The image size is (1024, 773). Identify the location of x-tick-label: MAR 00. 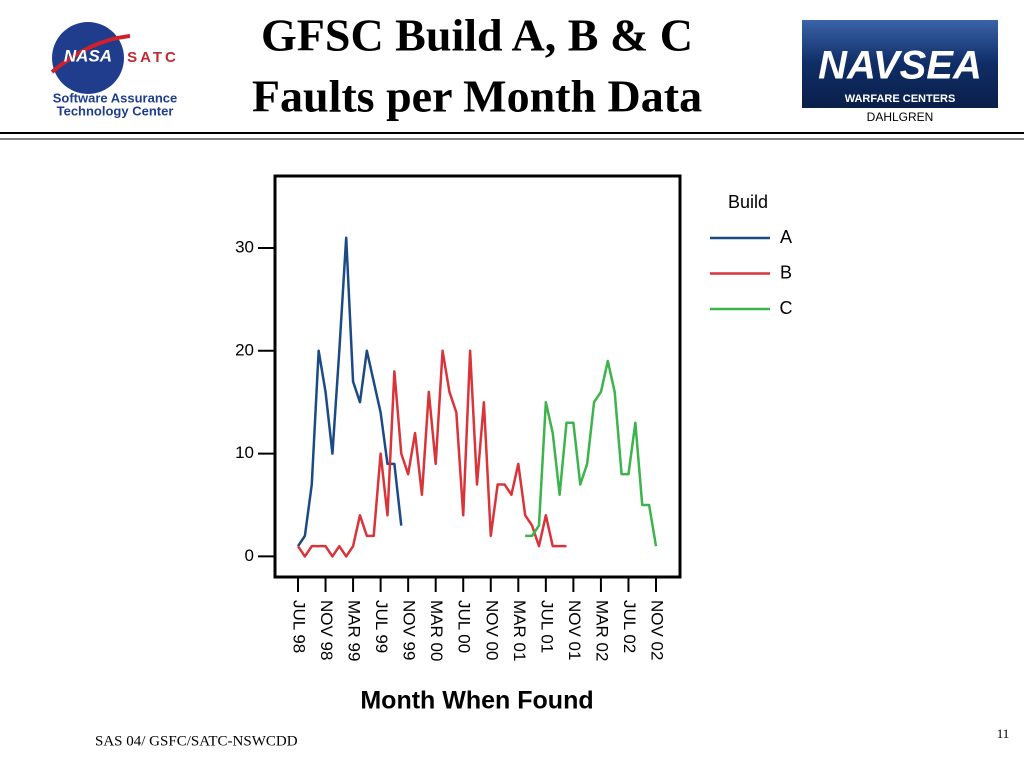
(436, 630).